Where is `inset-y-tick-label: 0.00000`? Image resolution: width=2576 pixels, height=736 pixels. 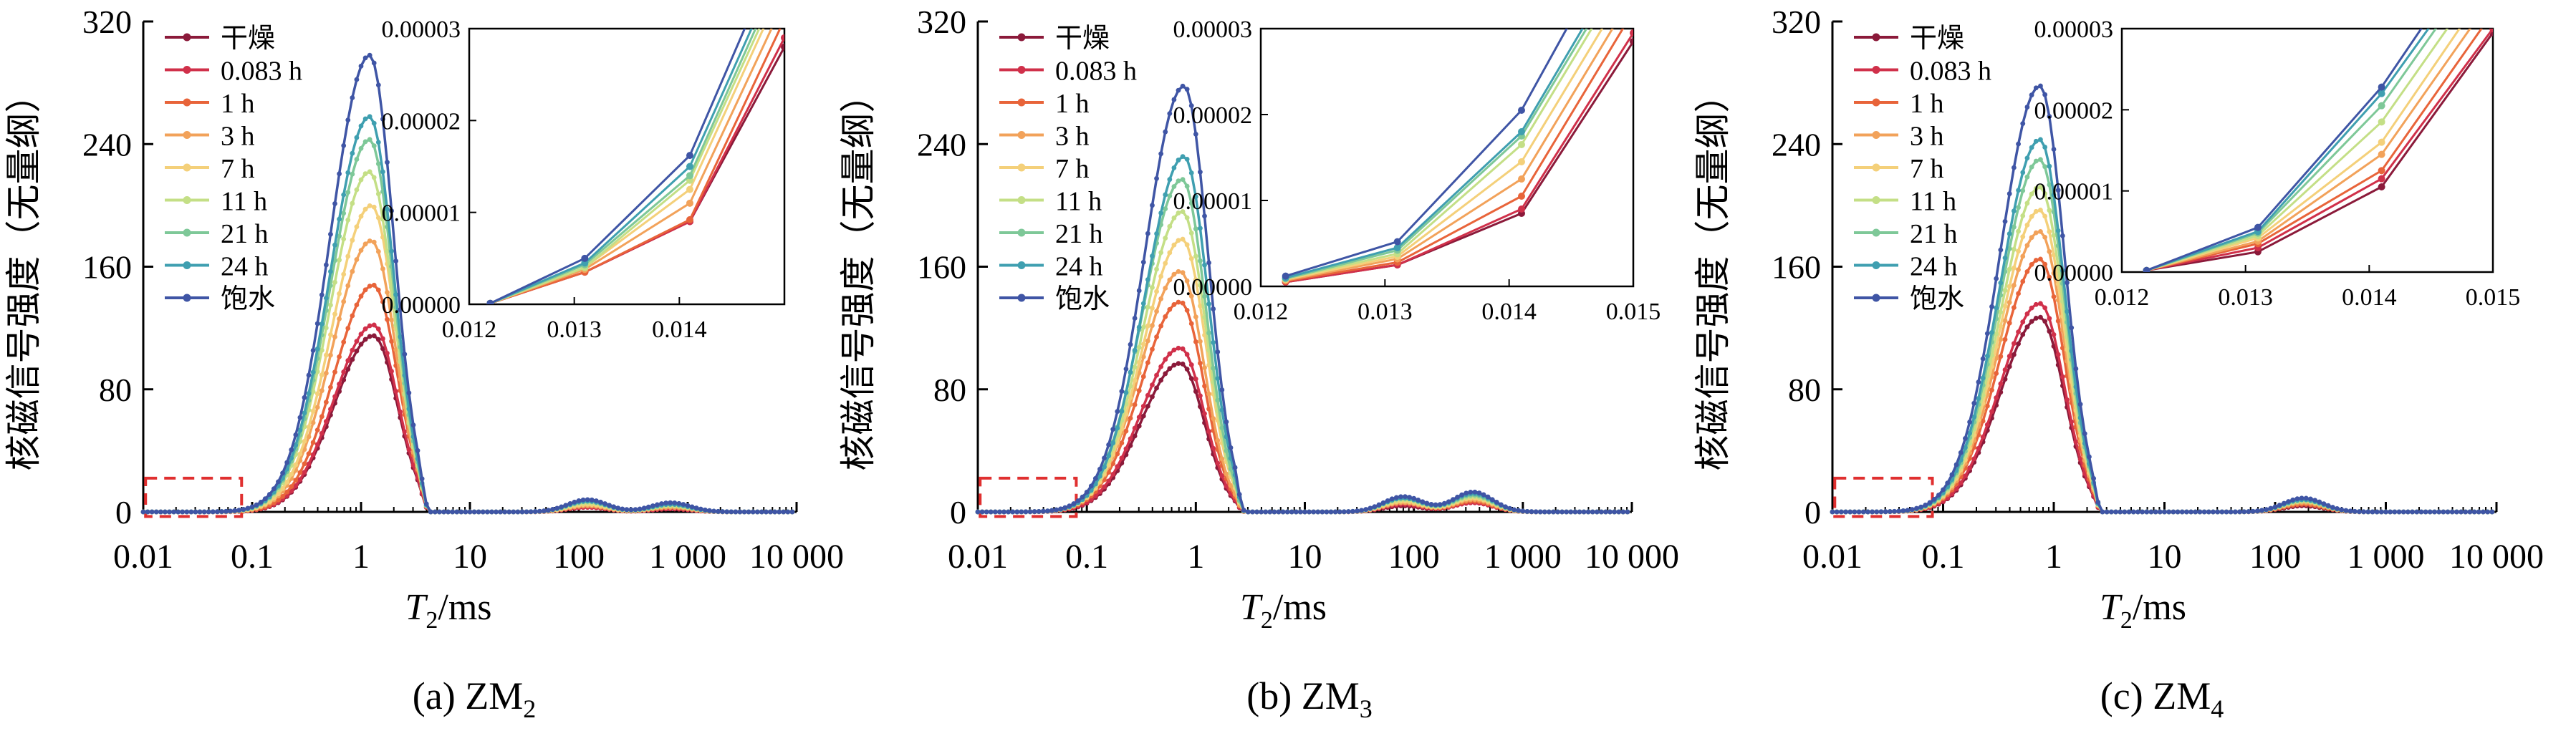
inset-y-tick-label: 0.00000 is located at coordinates (1213, 287).